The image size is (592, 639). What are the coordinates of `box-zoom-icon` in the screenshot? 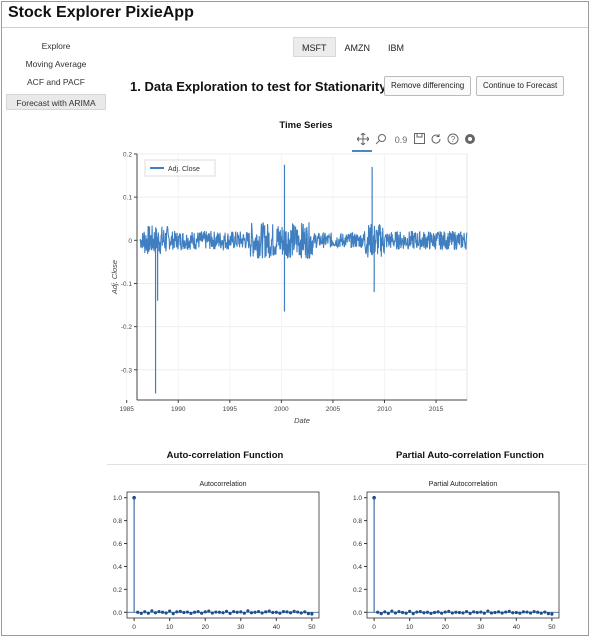 It's located at (381, 140).